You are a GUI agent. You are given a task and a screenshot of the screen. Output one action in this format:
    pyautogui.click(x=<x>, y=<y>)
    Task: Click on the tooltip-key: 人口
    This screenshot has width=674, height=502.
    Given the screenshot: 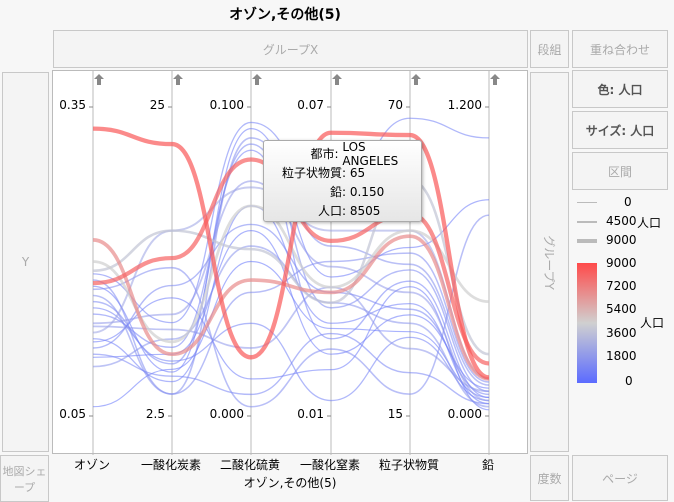 What is the action you would take?
    pyautogui.click(x=329, y=211)
    